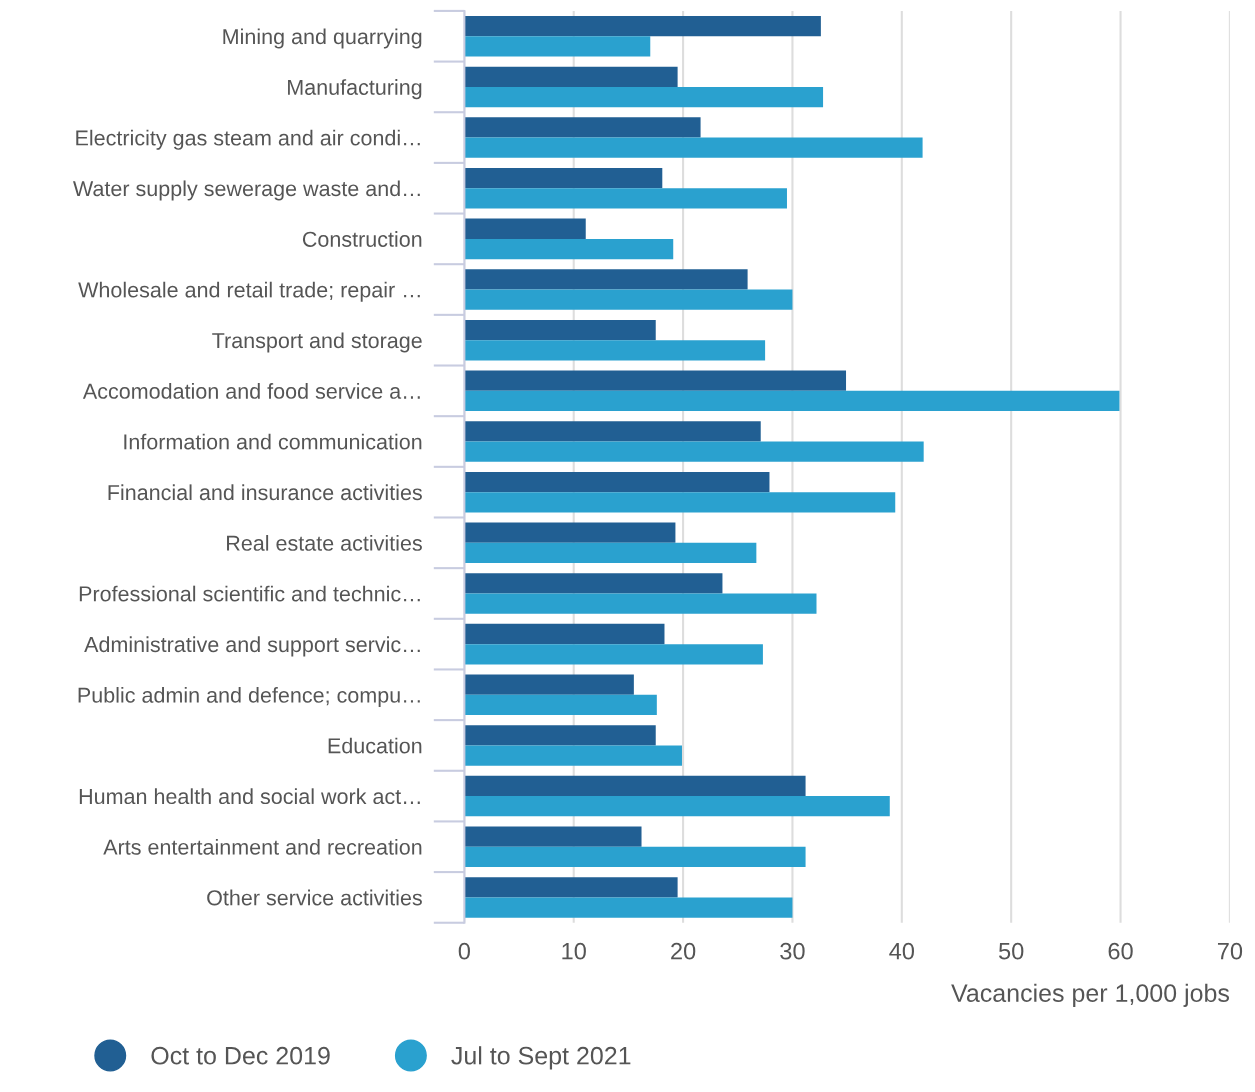 The height and width of the screenshot is (1092, 1255). I want to click on y-tick-label: Education, so click(375, 745).